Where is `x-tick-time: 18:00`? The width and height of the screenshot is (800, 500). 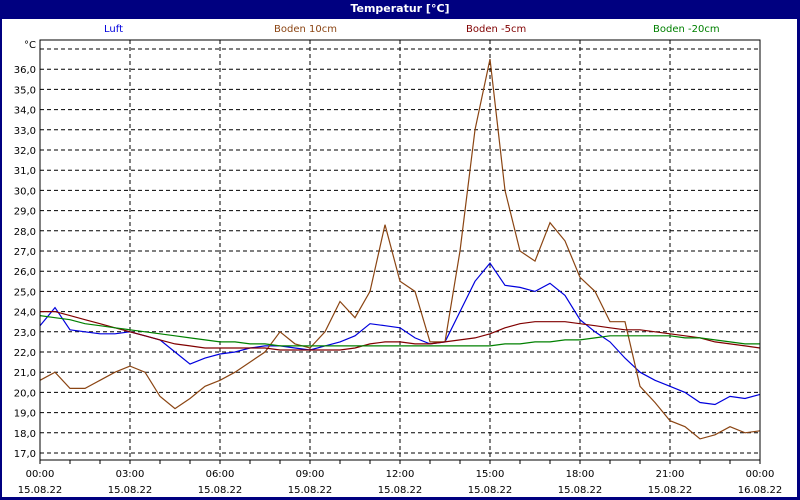
x-tick-time: 18:00 is located at coordinates (580, 474).